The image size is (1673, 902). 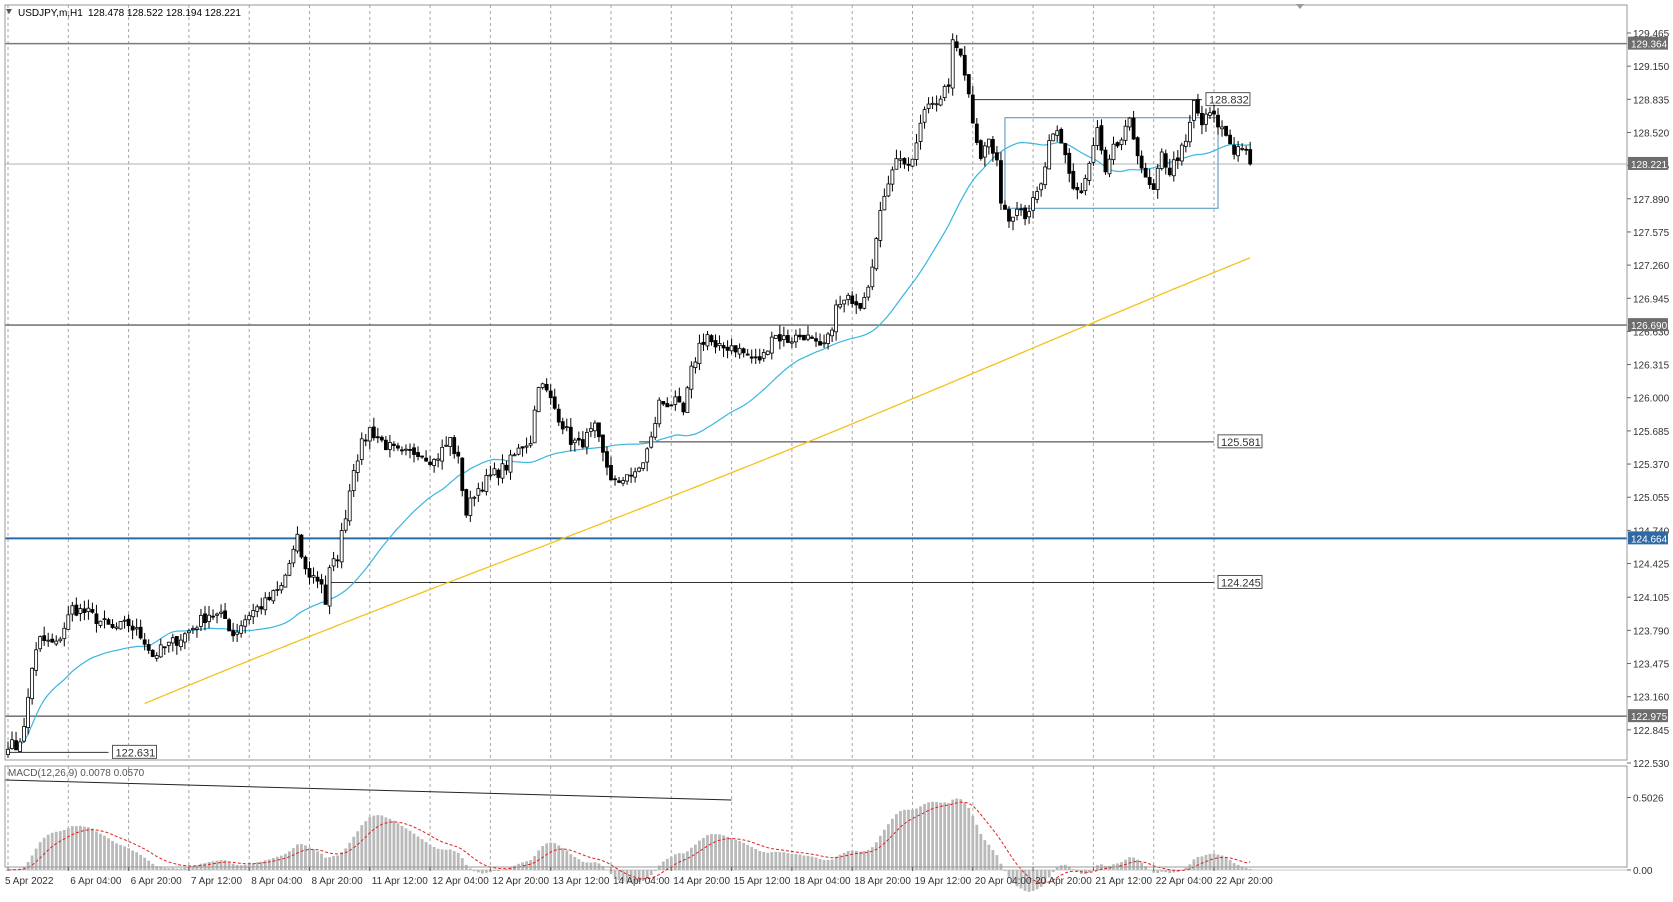 I want to click on y-tick-label: 123.790, so click(x=1651, y=631).